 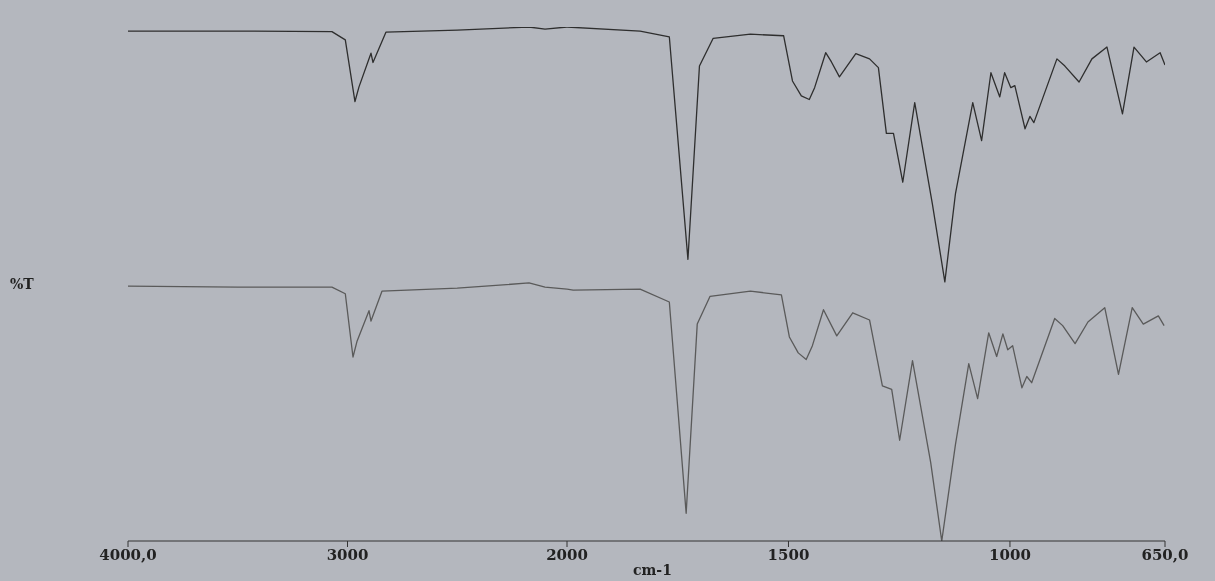 What do you see at coordinates (22, 284) in the screenshot?
I see `y-axis-title: %T` at bounding box center [22, 284].